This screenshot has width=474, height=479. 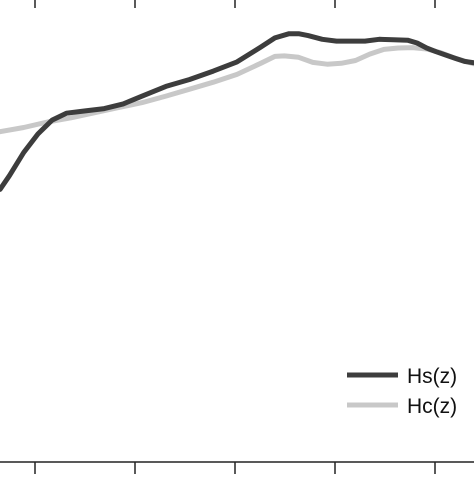 I want to click on legend: Hs(z) Hc(z), so click(x=402, y=391).